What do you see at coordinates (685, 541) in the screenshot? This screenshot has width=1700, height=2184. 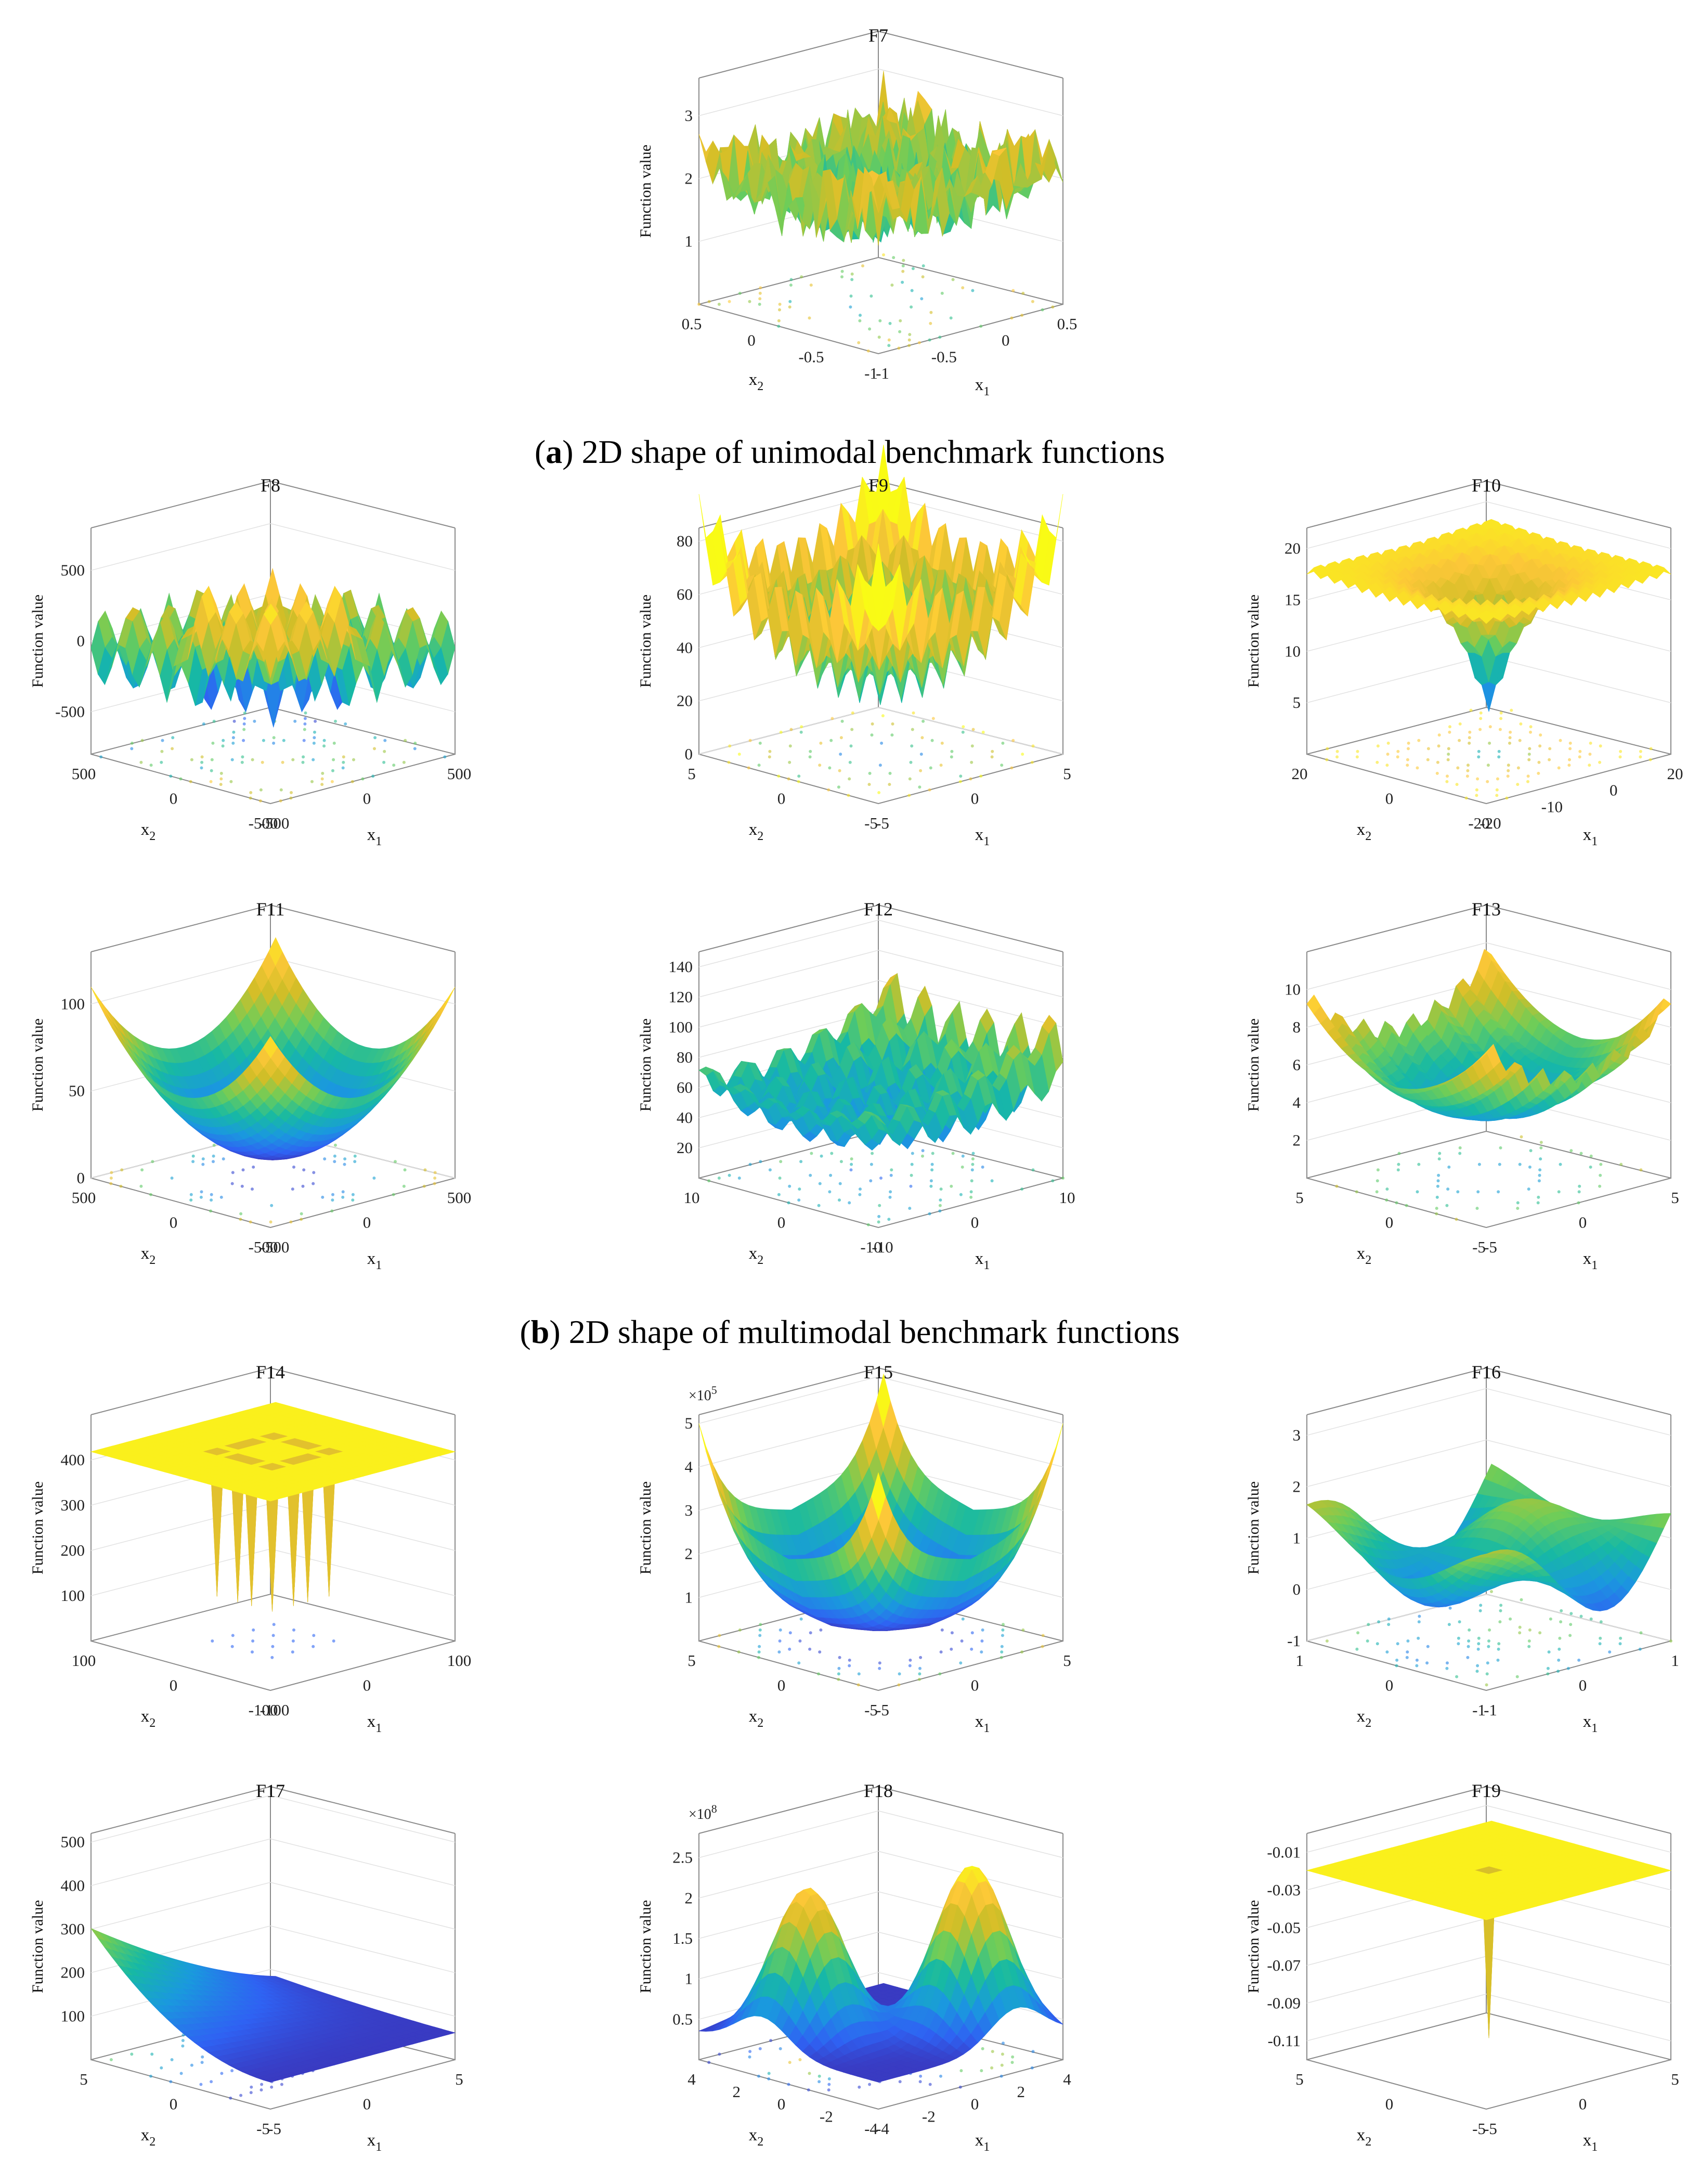 I see `z-tick-label: 80` at bounding box center [685, 541].